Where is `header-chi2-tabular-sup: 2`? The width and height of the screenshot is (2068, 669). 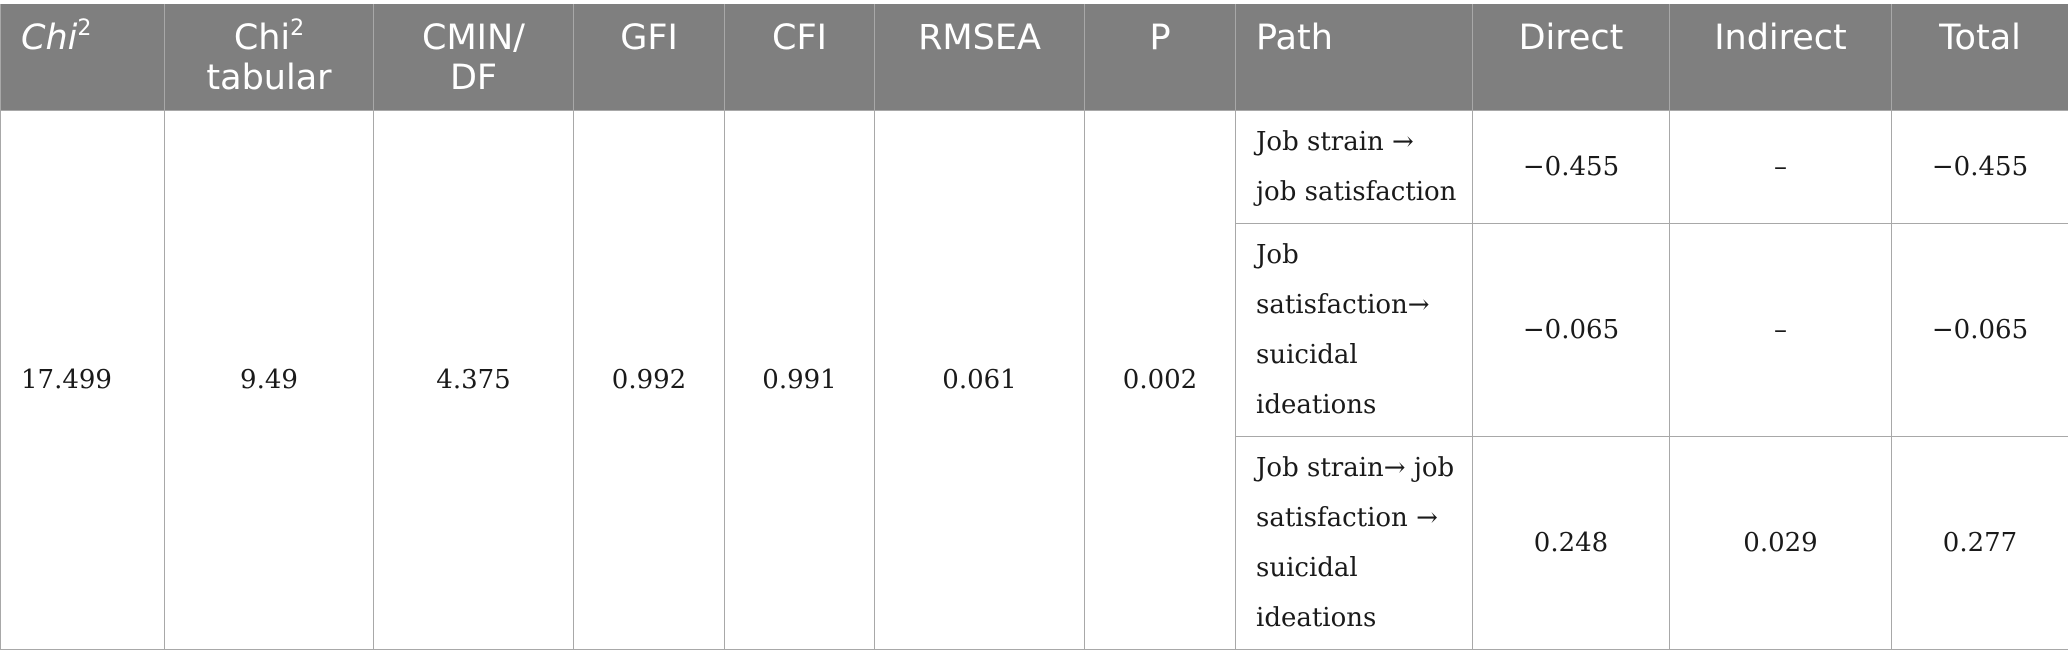
header-chi2-tabular-sup: 2 is located at coordinates (297, 28).